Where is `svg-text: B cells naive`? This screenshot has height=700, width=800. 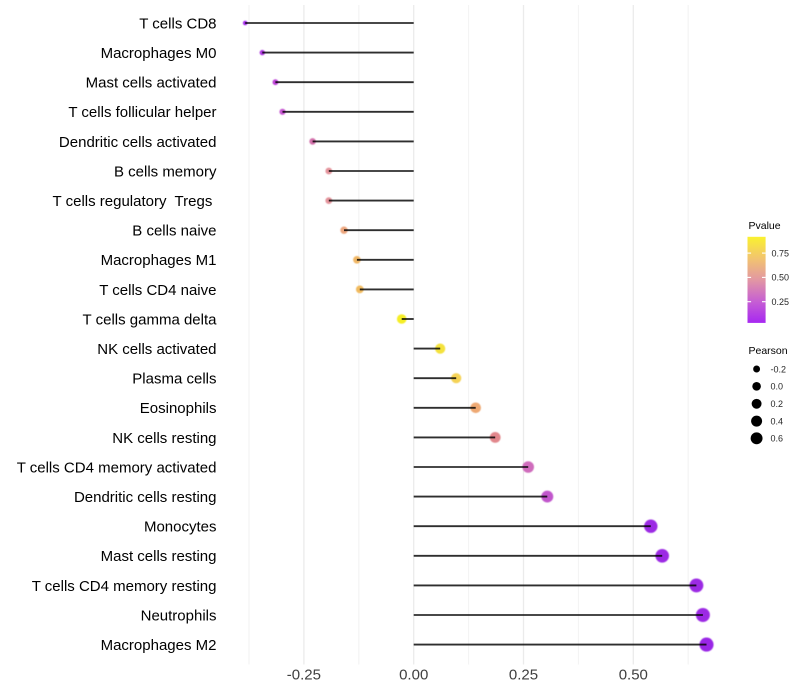 svg-text: B cells naive is located at coordinates (174, 231).